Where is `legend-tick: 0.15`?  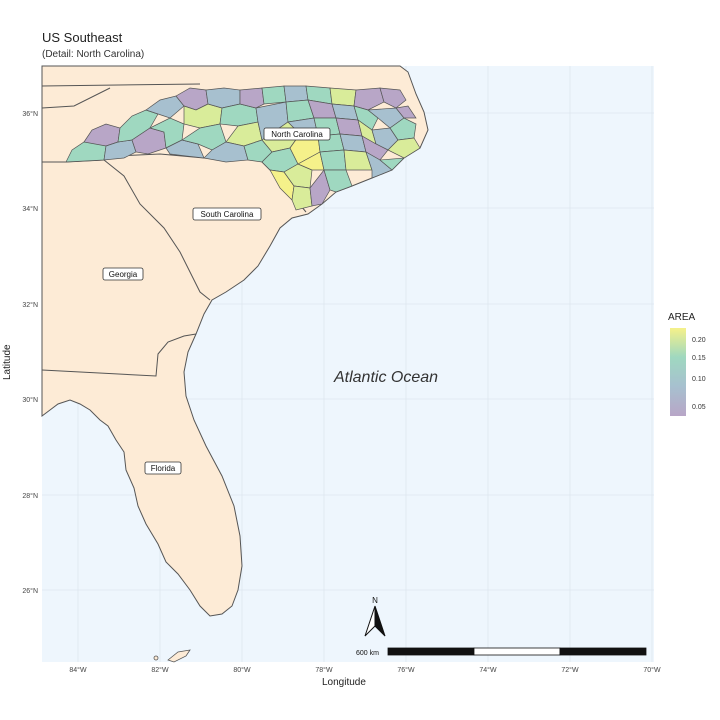 legend-tick: 0.15 is located at coordinates (699, 358).